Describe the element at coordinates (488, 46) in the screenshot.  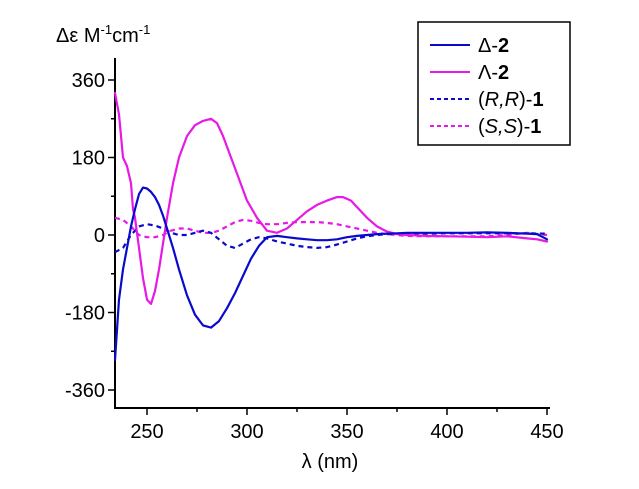
I see `legend-label-prefix: Δ-` at that location.